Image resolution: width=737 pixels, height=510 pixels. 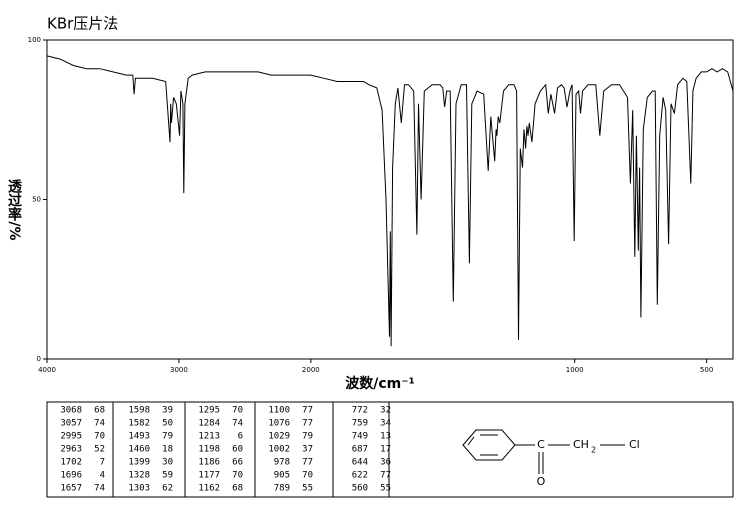 What do you see at coordinates (34, 40) in the screenshot?
I see `y-tick-label: 100` at bounding box center [34, 40].